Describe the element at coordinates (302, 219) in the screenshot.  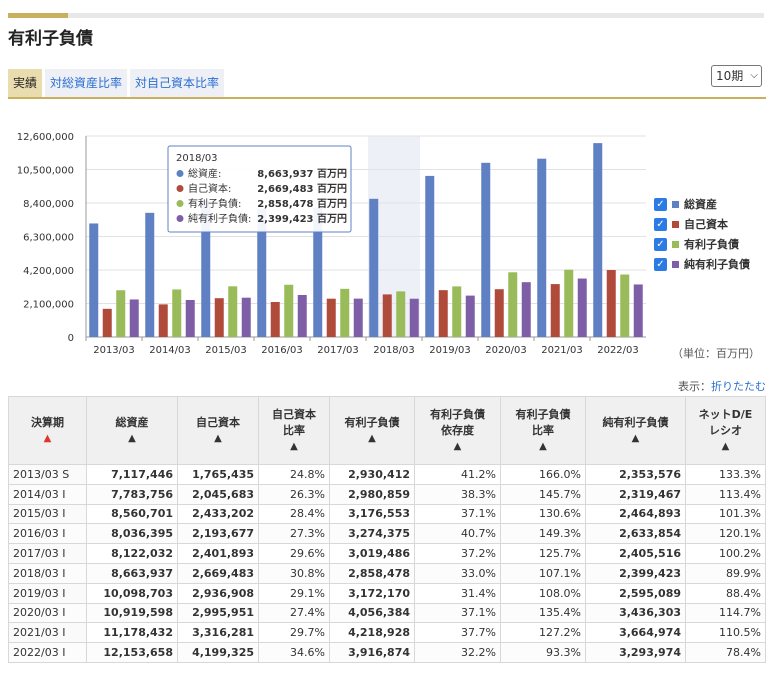
I see `tooltip-value: 2,399,423 百万円` at that location.